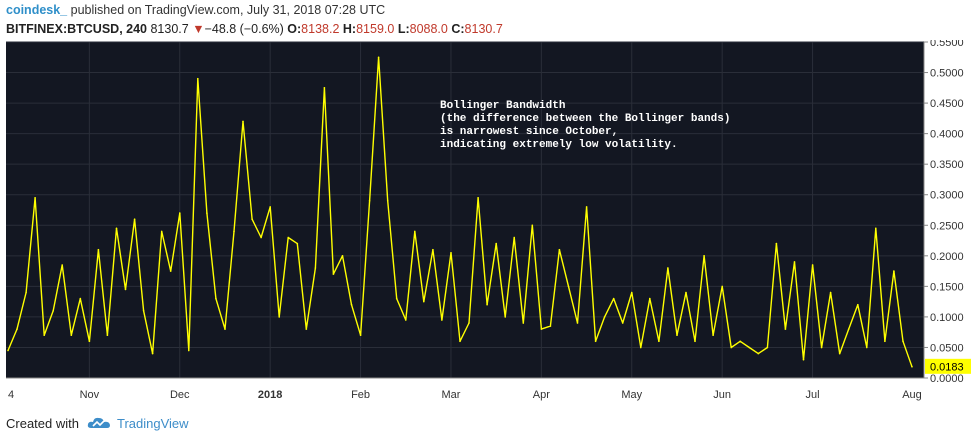 Image resolution: width=975 pixels, height=440 pixels. I want to click on y-tick-label: 0.5000, so click(947, 74).